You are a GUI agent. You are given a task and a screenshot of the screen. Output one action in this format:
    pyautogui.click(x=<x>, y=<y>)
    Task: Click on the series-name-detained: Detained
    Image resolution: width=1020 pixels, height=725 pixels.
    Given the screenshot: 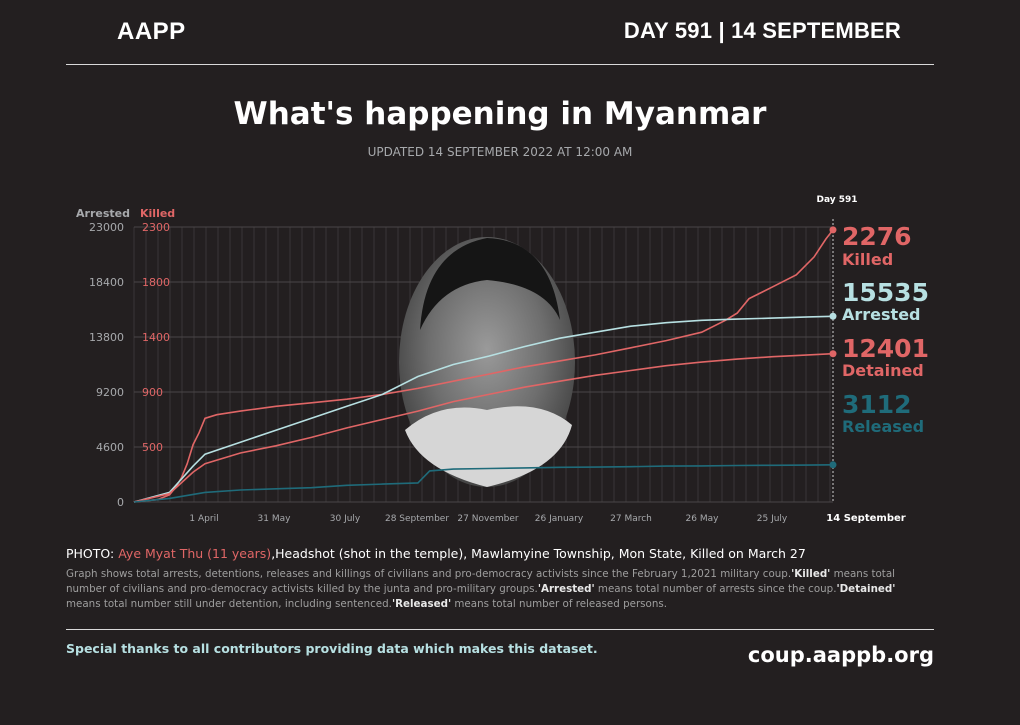 What is the action you would take?
    pyautogui.click(x=883, y=370)
    